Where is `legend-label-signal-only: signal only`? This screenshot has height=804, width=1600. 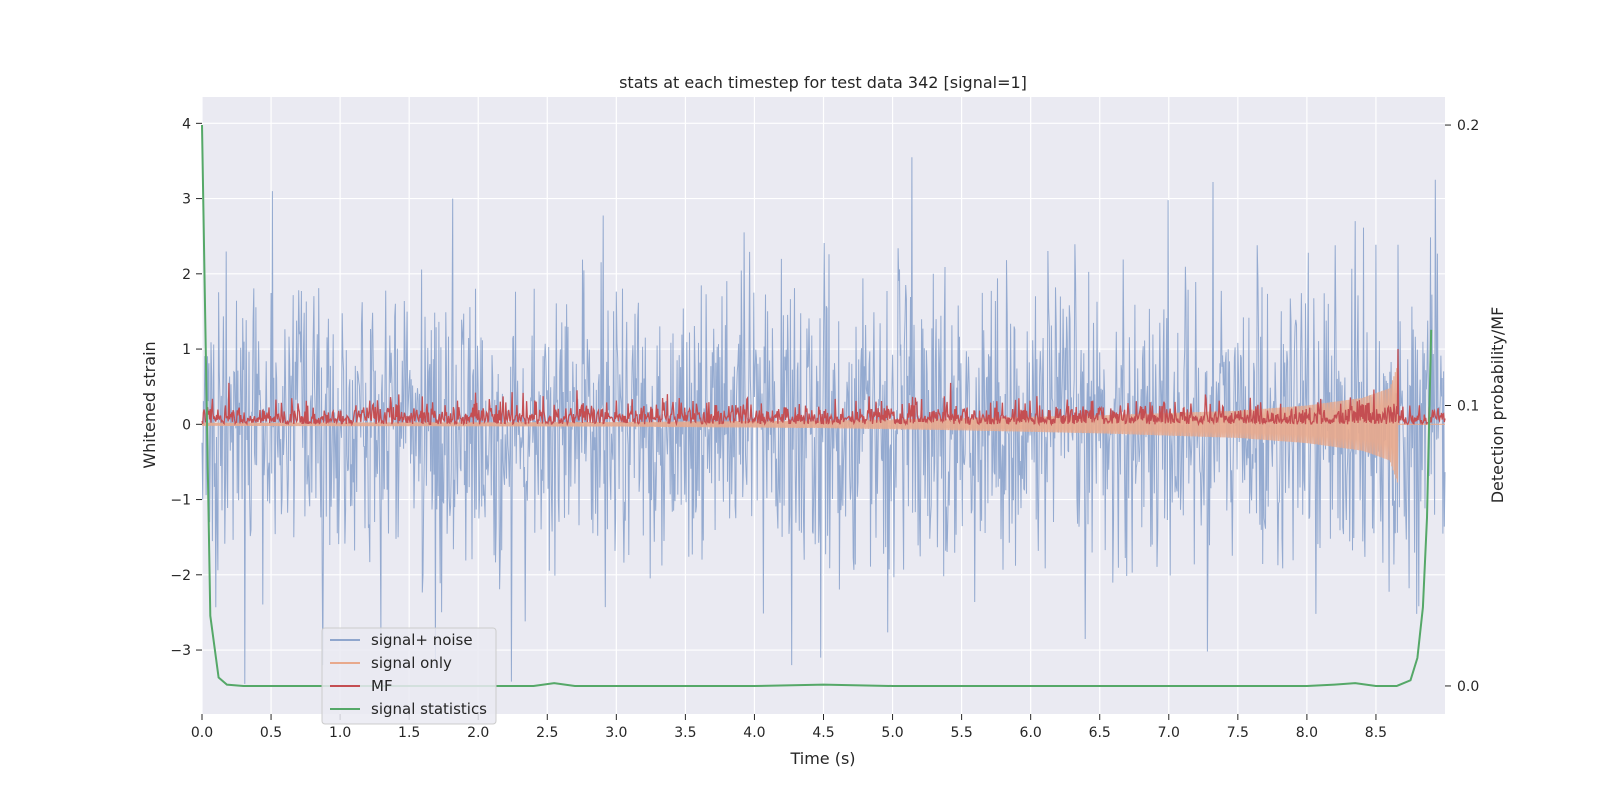
legend-label-signal-only: signal only is located at coordinates (411, 663).